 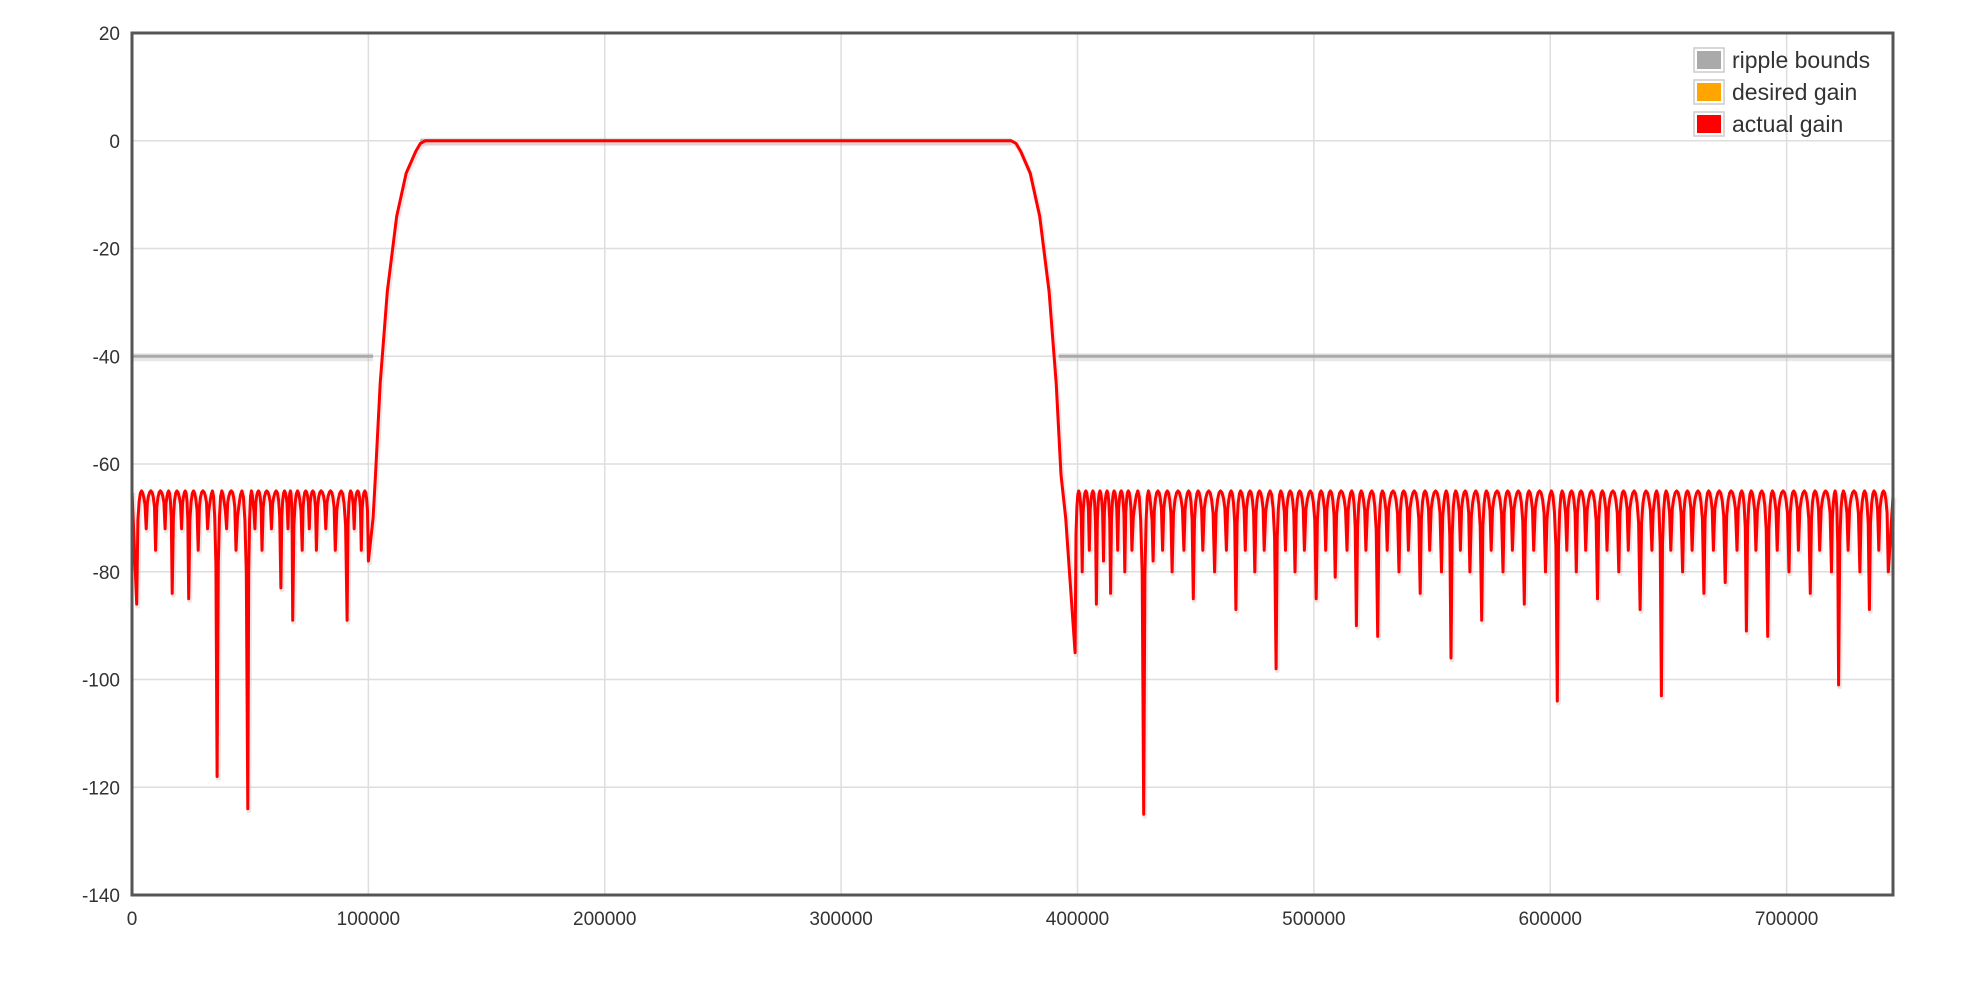 What do you see at coordinates (101, 788) in the screenshot?
I see `y-tick-label: -120` at bounding box center [101, 788].